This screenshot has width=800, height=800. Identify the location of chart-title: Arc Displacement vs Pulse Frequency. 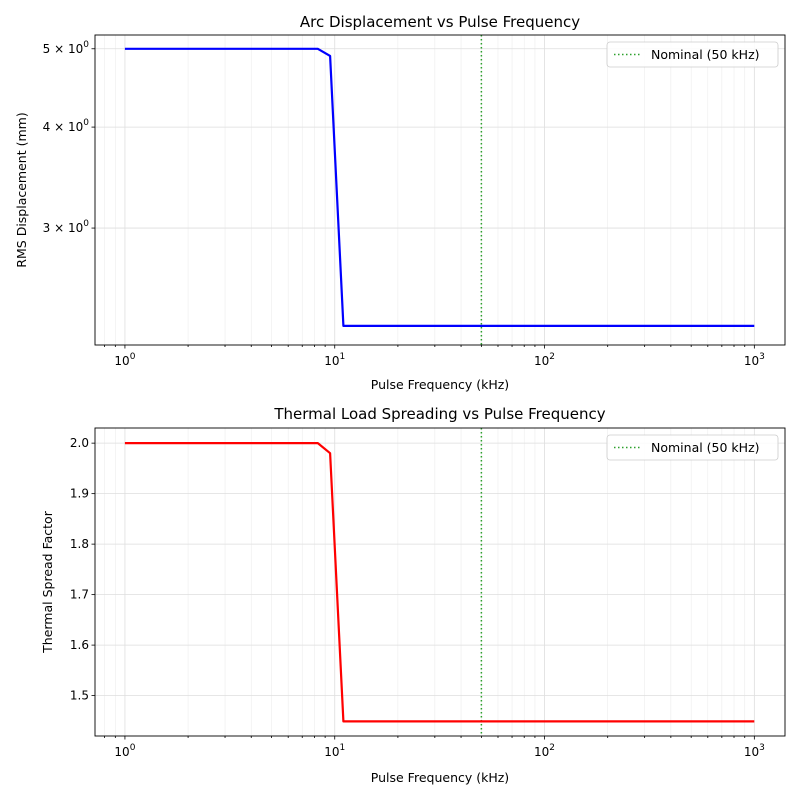
(440, 22).